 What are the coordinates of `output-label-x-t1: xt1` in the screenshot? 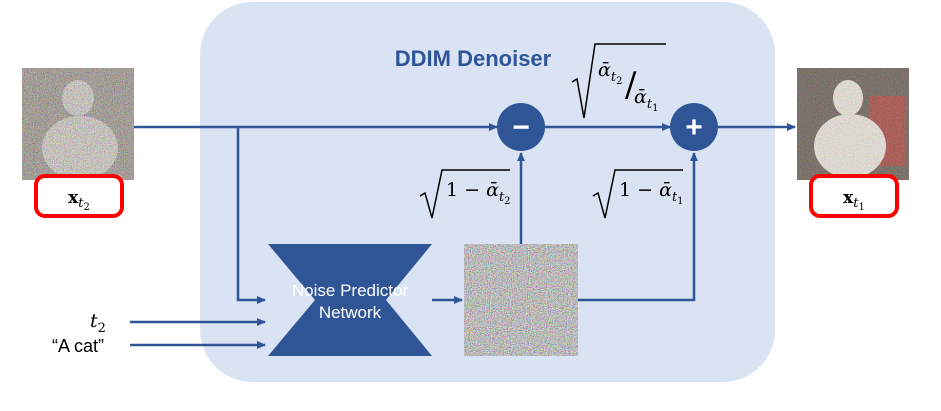 It's located at (854, 200).